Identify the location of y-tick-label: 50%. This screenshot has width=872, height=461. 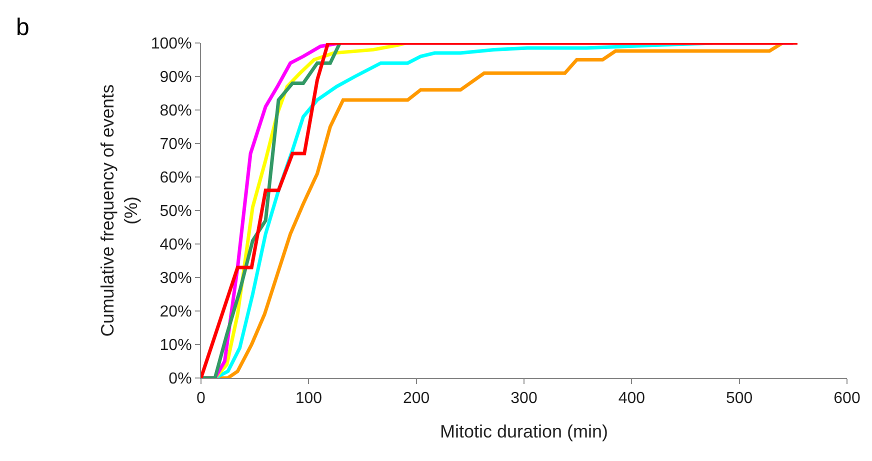
(176, 211).